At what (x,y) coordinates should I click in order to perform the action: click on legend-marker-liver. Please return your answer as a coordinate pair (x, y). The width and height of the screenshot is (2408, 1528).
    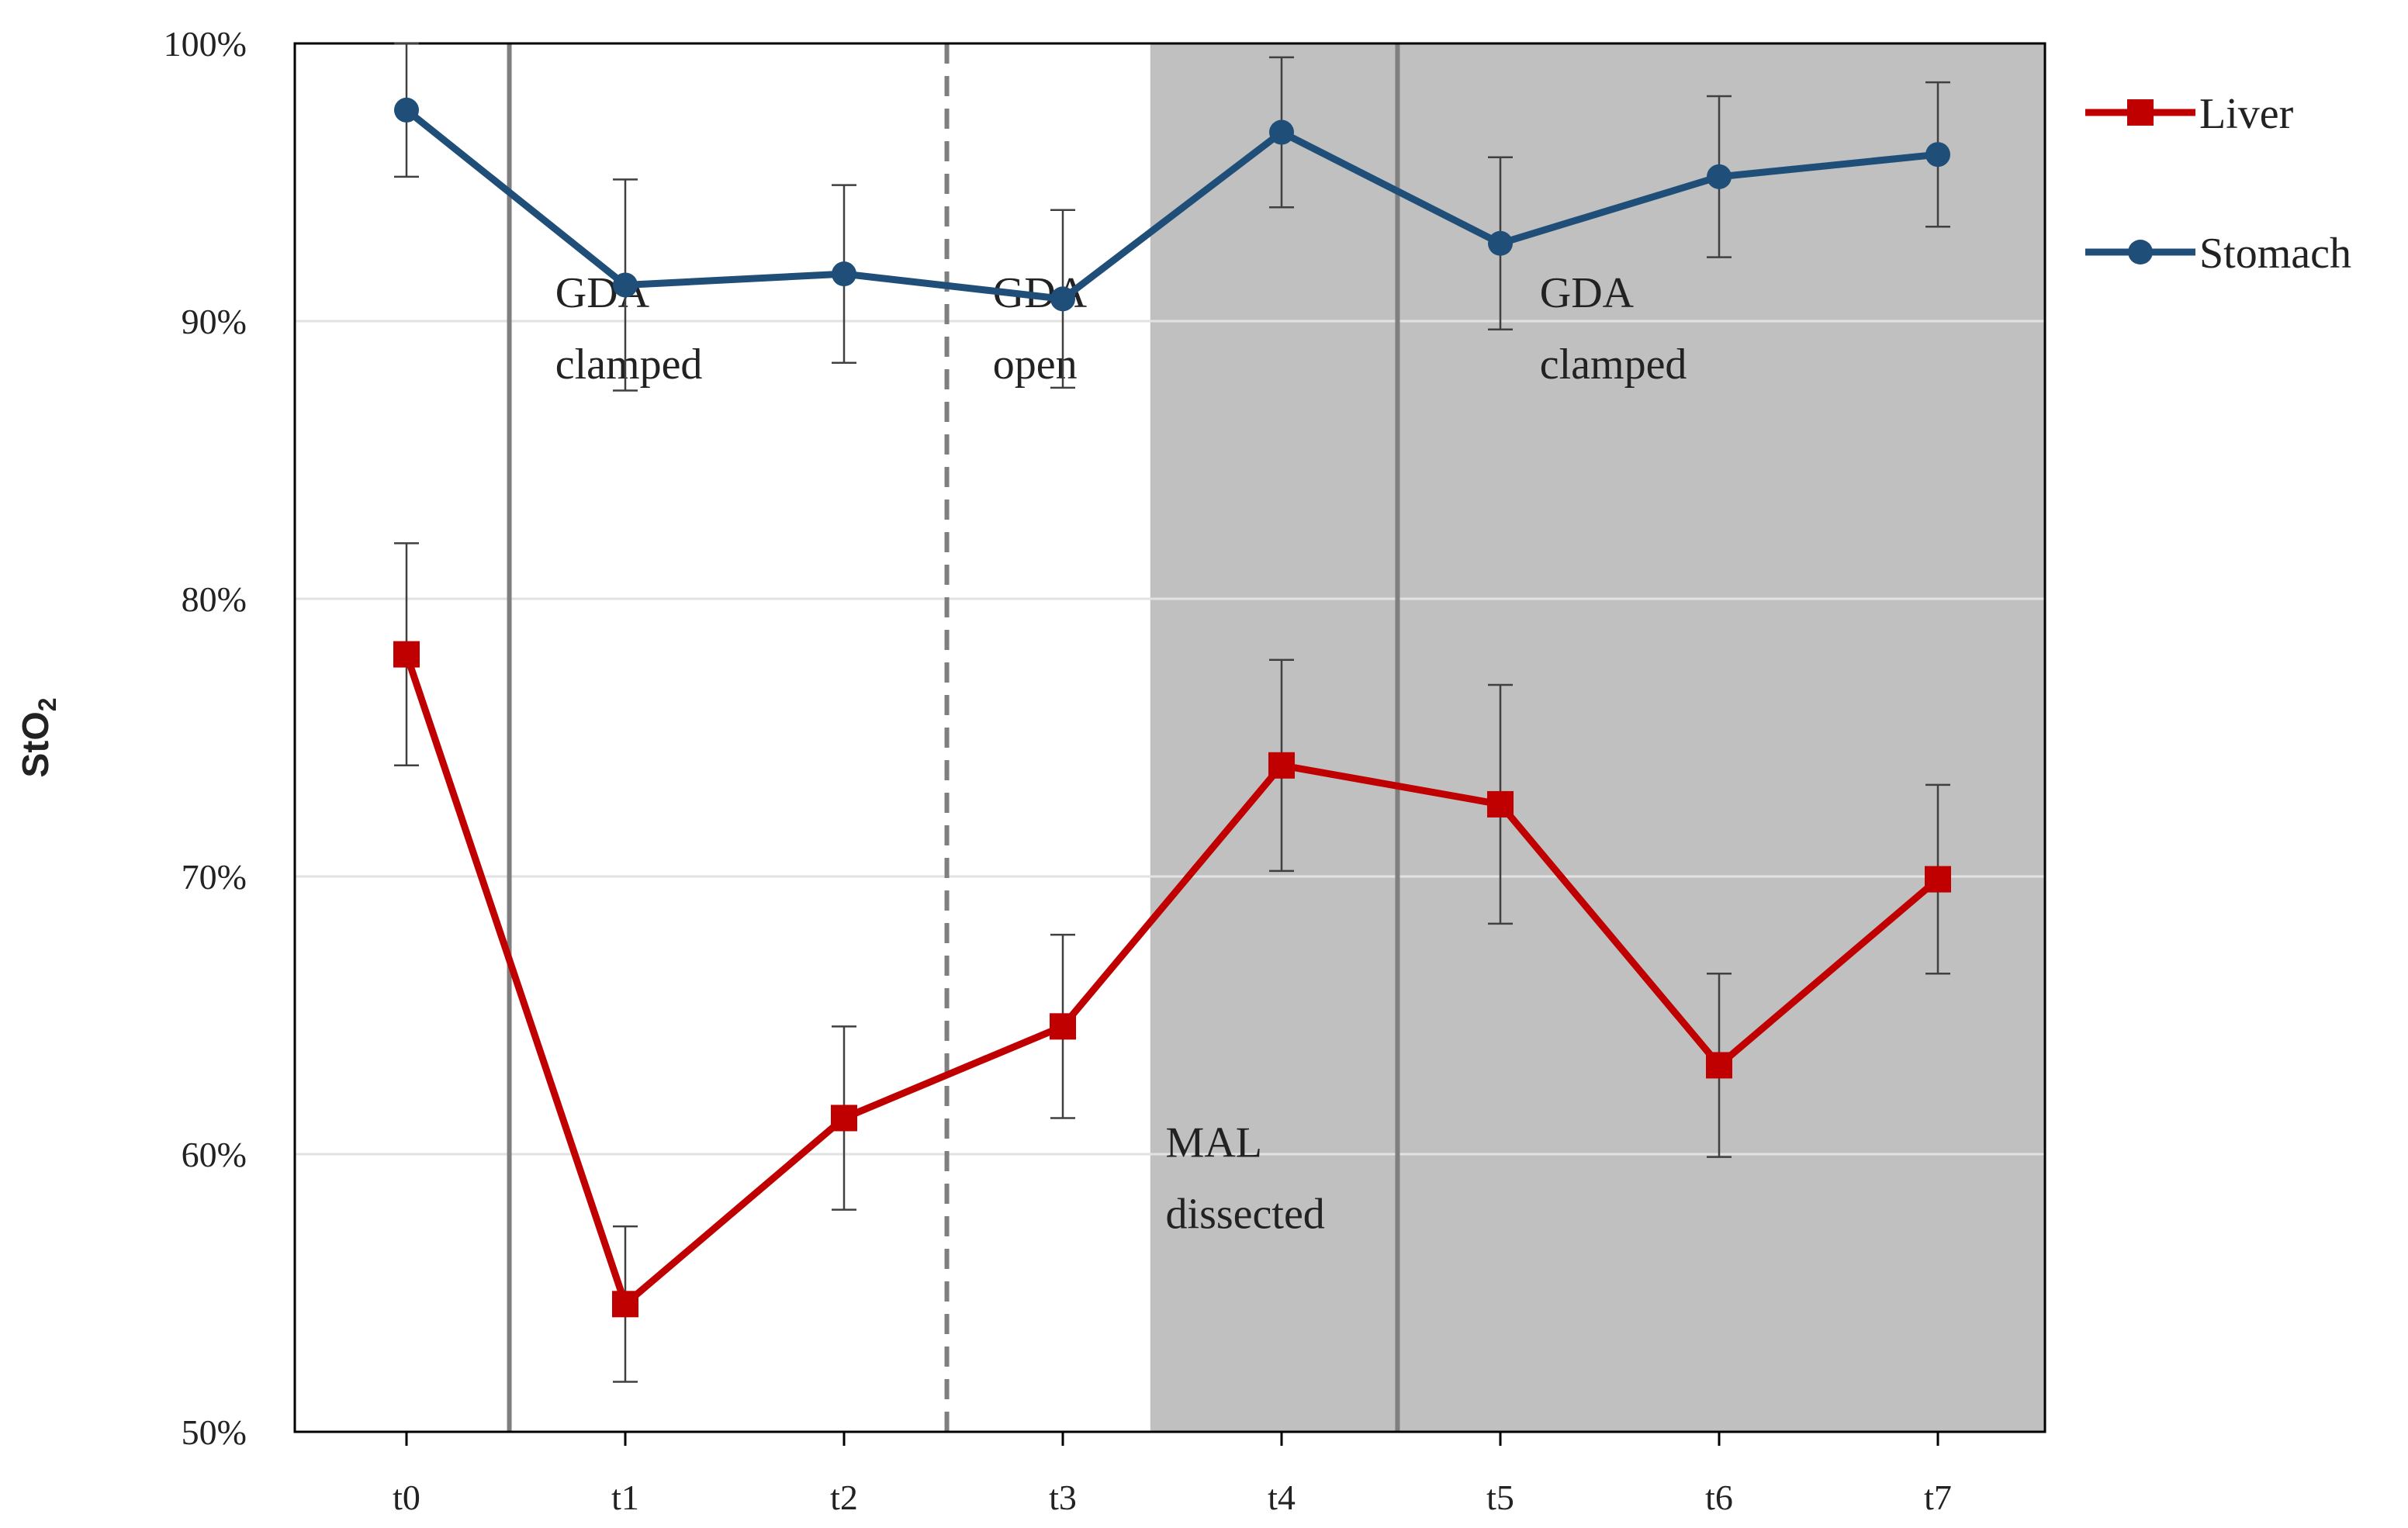
    Looking at the image, I should click on (2140, 113).